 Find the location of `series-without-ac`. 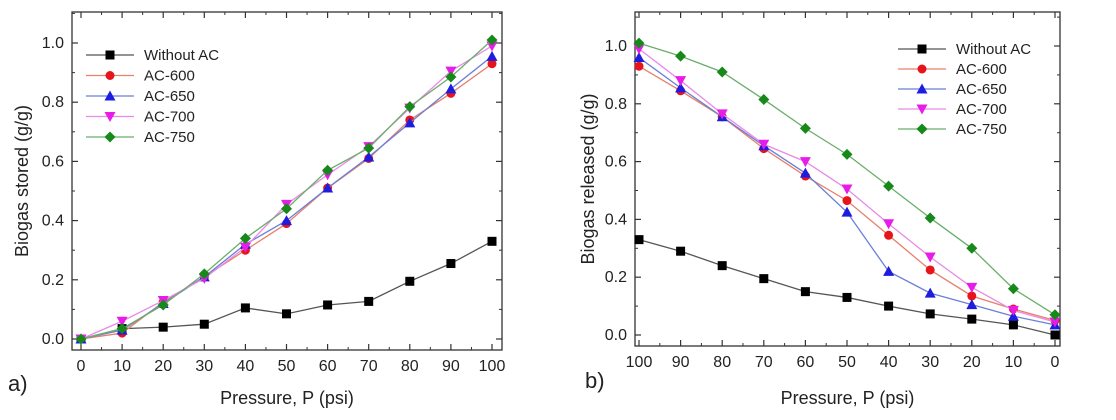

series-without-ac is located at coordinates (286, 290).